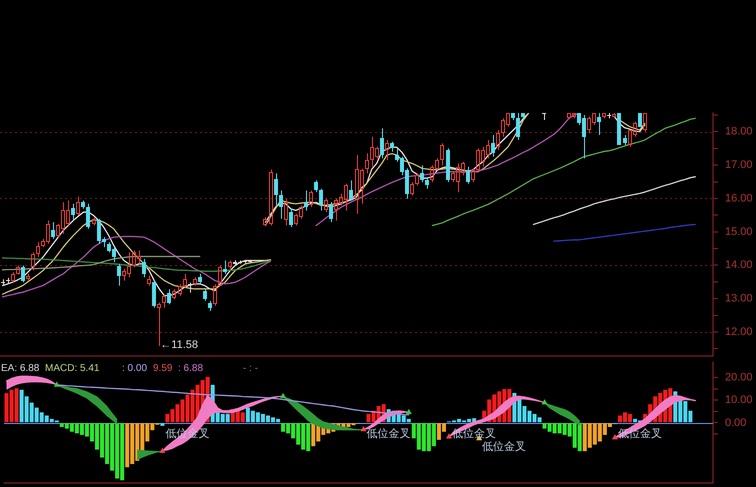 Image resolution: width=756 pixels, height=487 pixels. I want to click on y-tick-label: 17.00, so click(739, 165).